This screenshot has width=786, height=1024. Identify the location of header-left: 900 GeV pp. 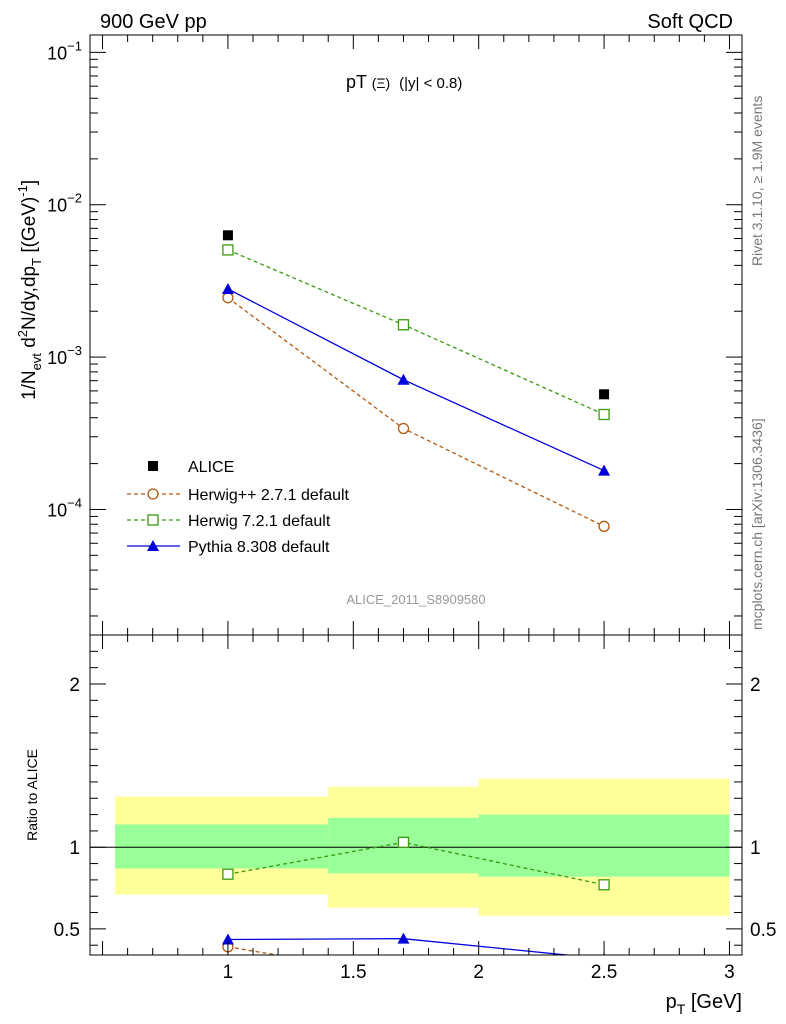
(153, 22).